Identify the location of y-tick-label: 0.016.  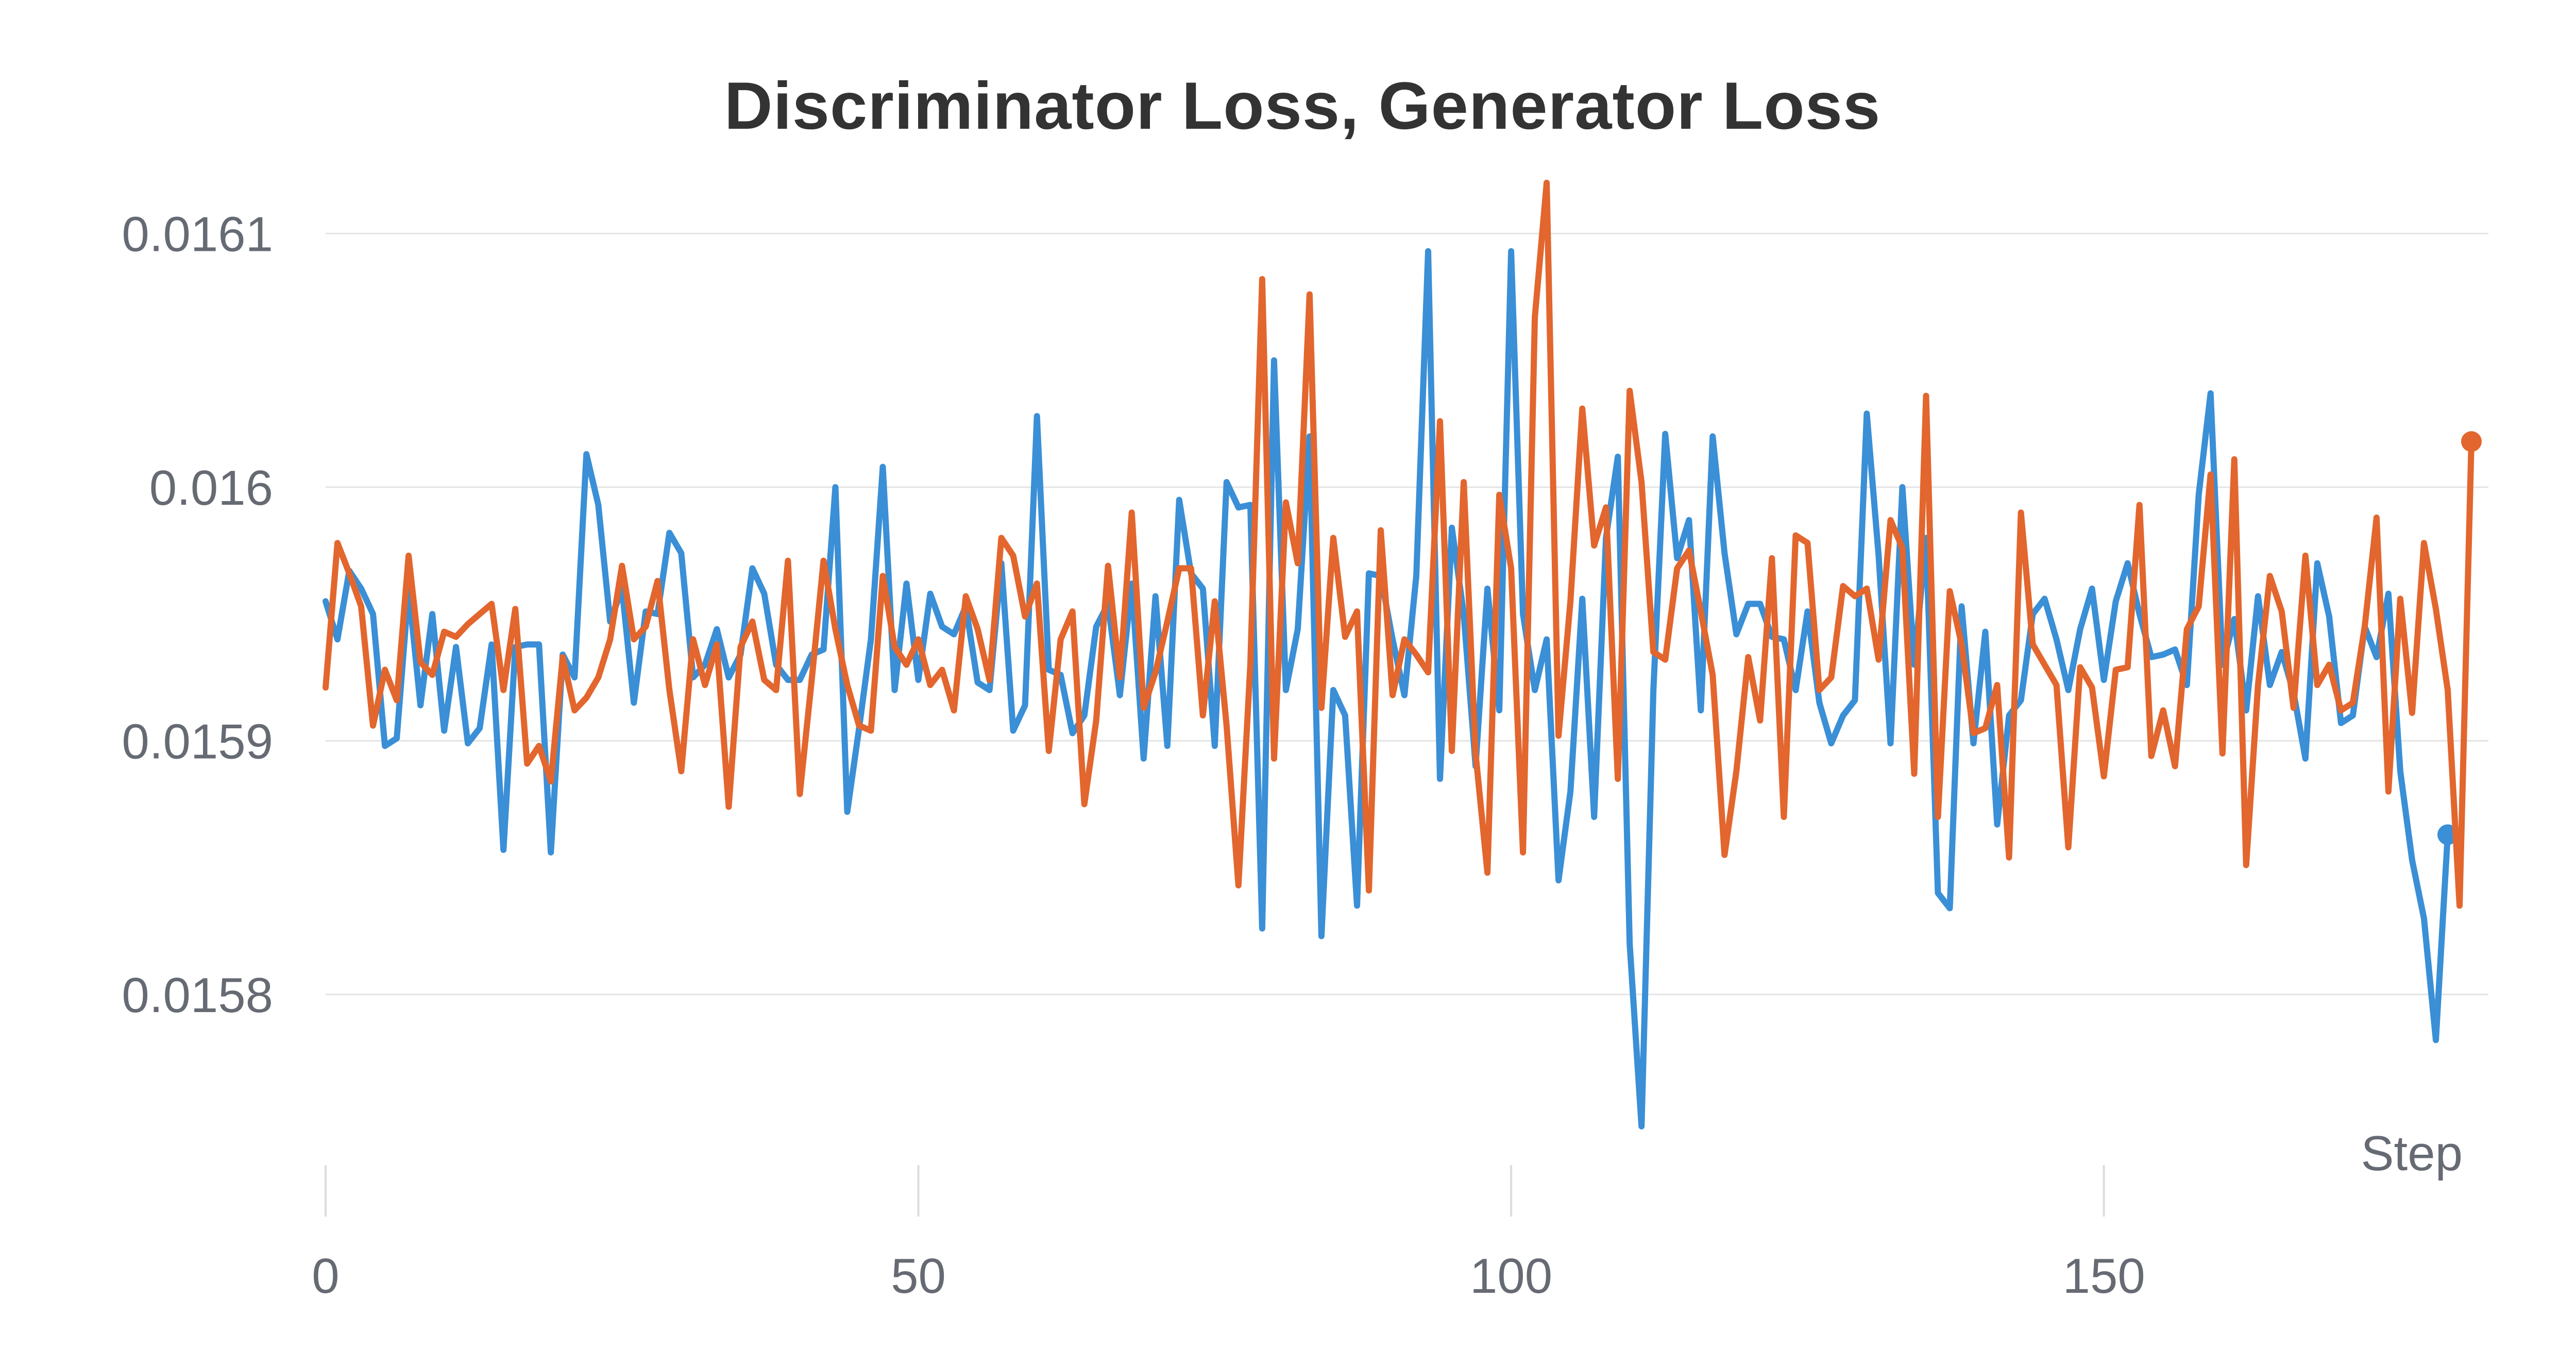
(211, 488).